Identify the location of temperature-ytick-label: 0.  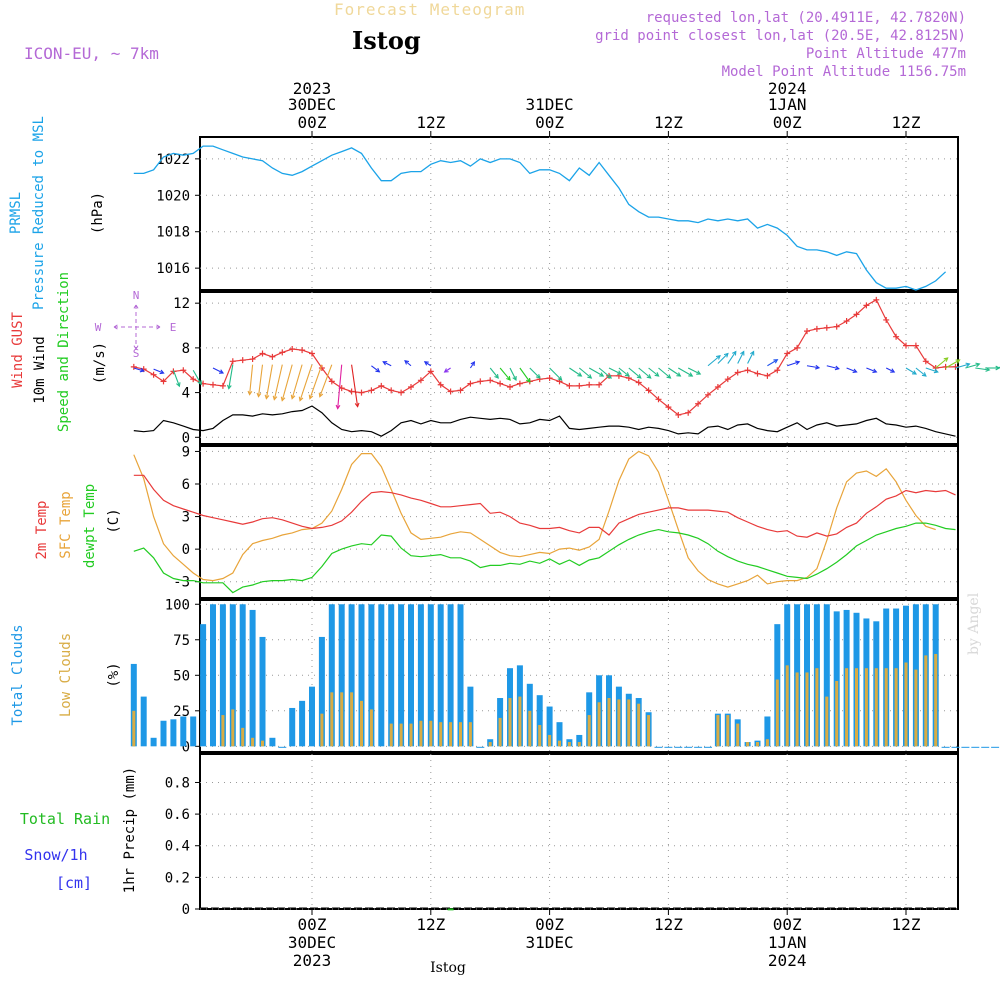
(186, 550).